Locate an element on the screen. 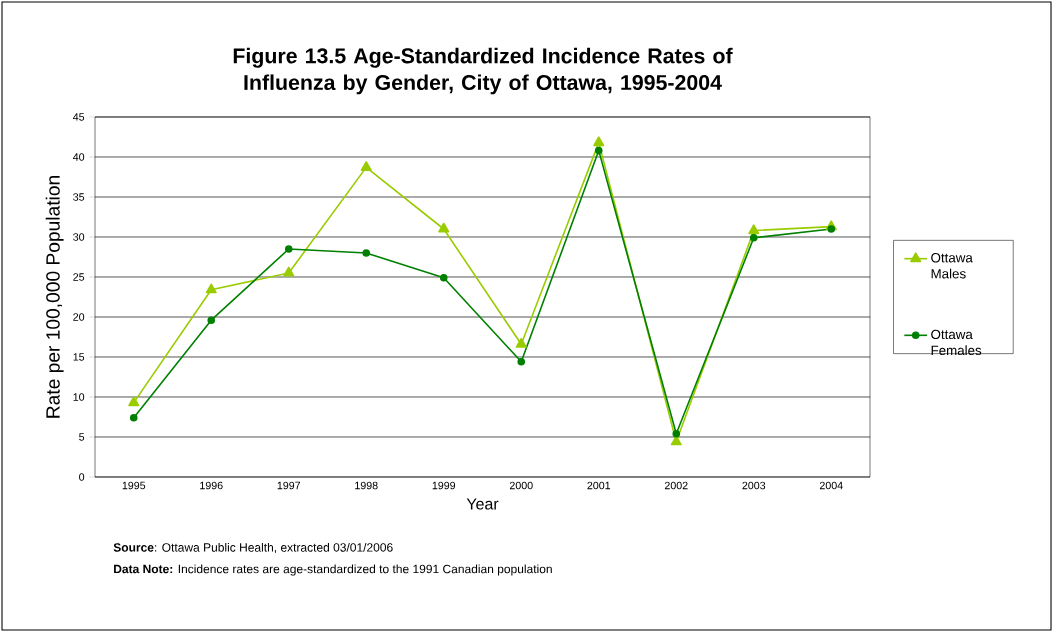 This screenshot has height=632, width=1053. chart-title: Figure 13.5 Age-Standardized Incidence Rates of Influenza by Gender, City of Ottawa, 1995-2004 is located at coordinates (483, 71).